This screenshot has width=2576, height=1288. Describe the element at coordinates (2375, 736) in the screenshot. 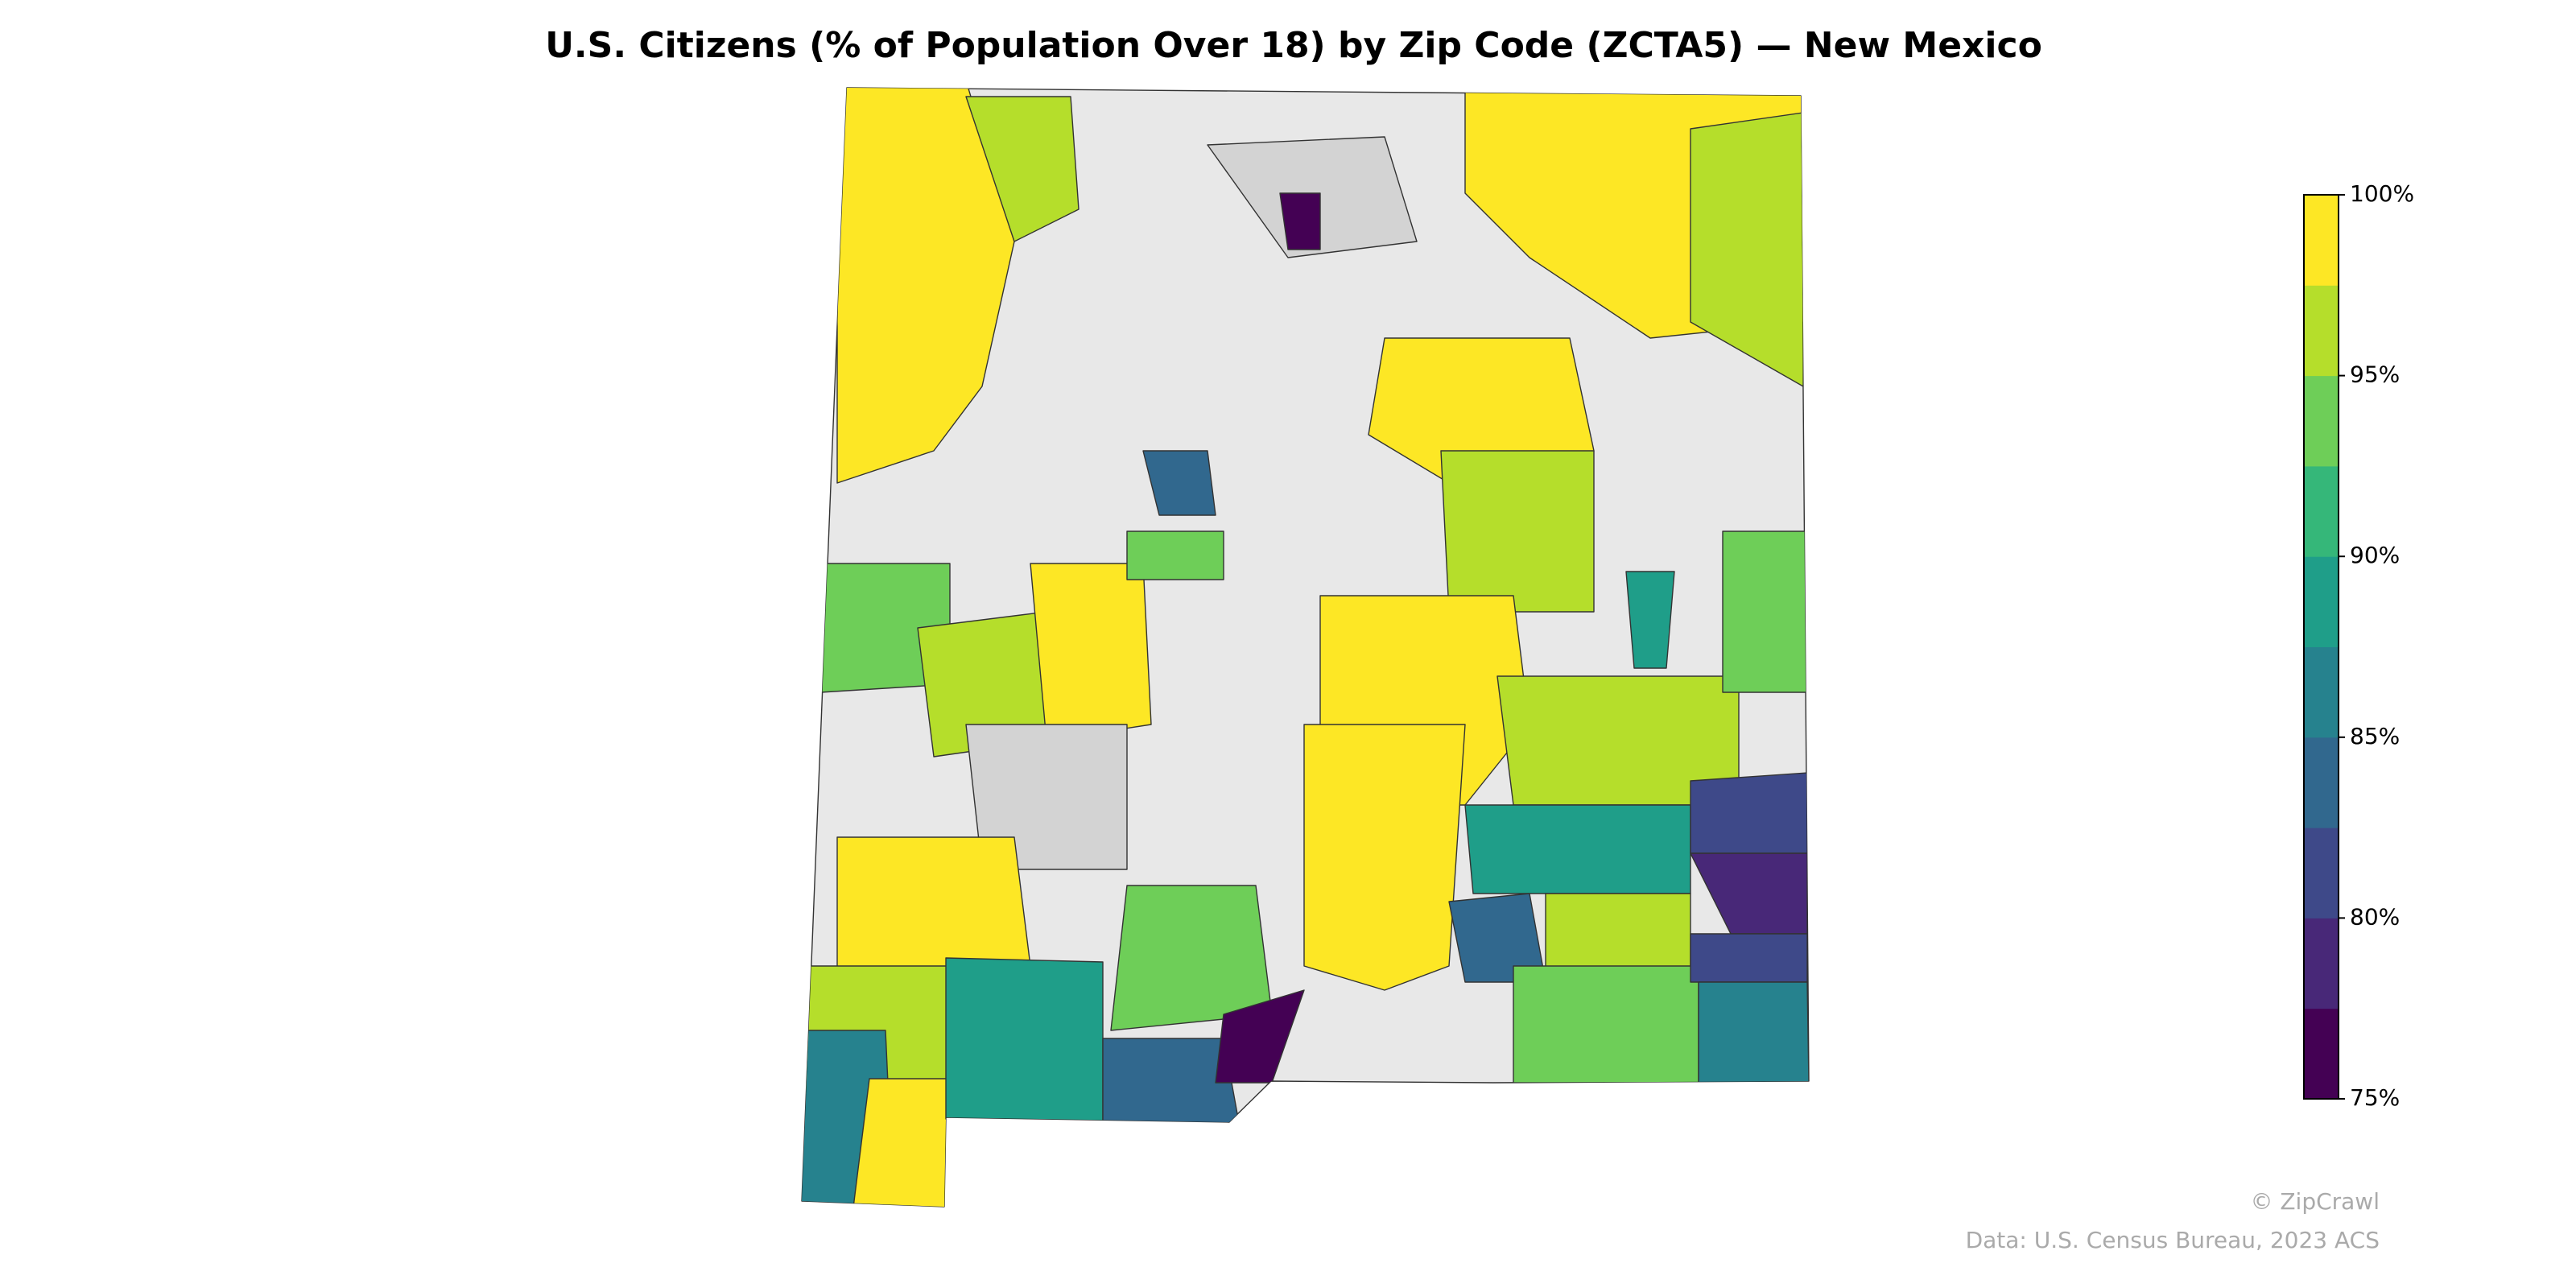

I see `colorbar-tick-label: 85%` at that location.